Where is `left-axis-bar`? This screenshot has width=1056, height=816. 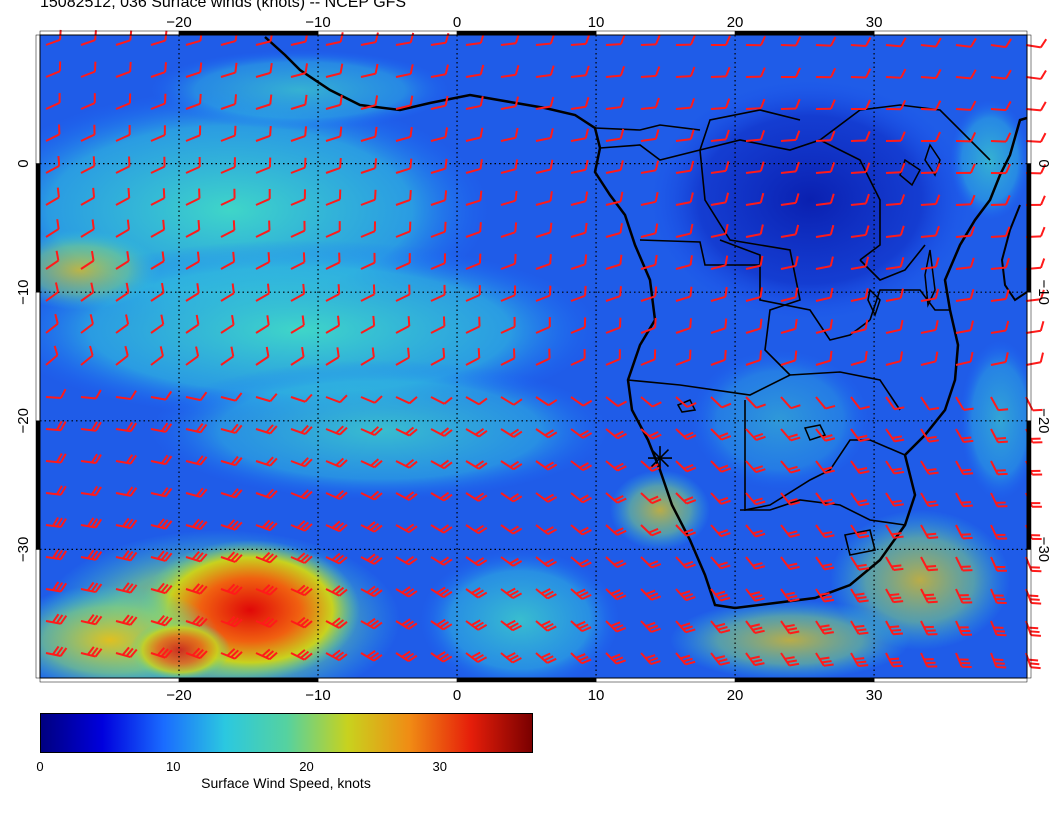
left-axis-bar is located at coordinates (38, 356).